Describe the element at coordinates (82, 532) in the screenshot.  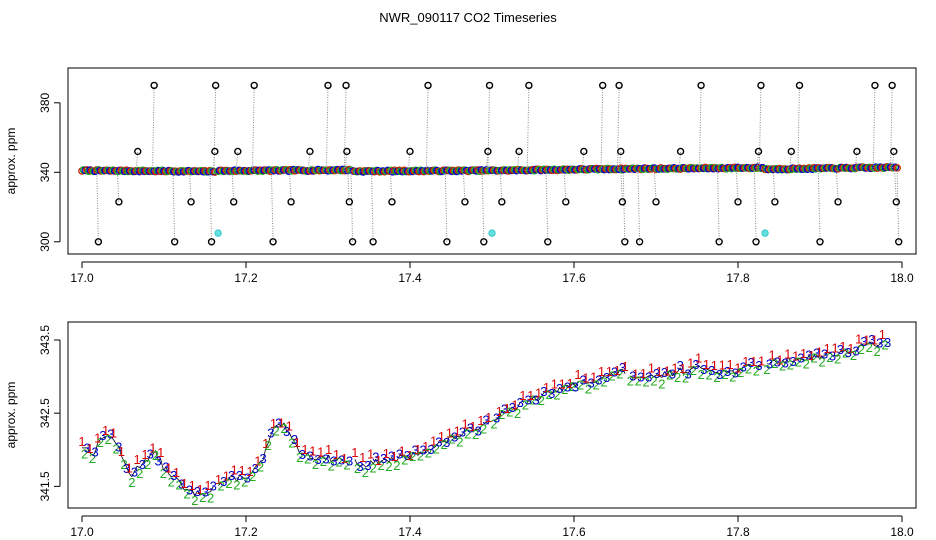
I see `x-tick-label: 17.0` at that location.